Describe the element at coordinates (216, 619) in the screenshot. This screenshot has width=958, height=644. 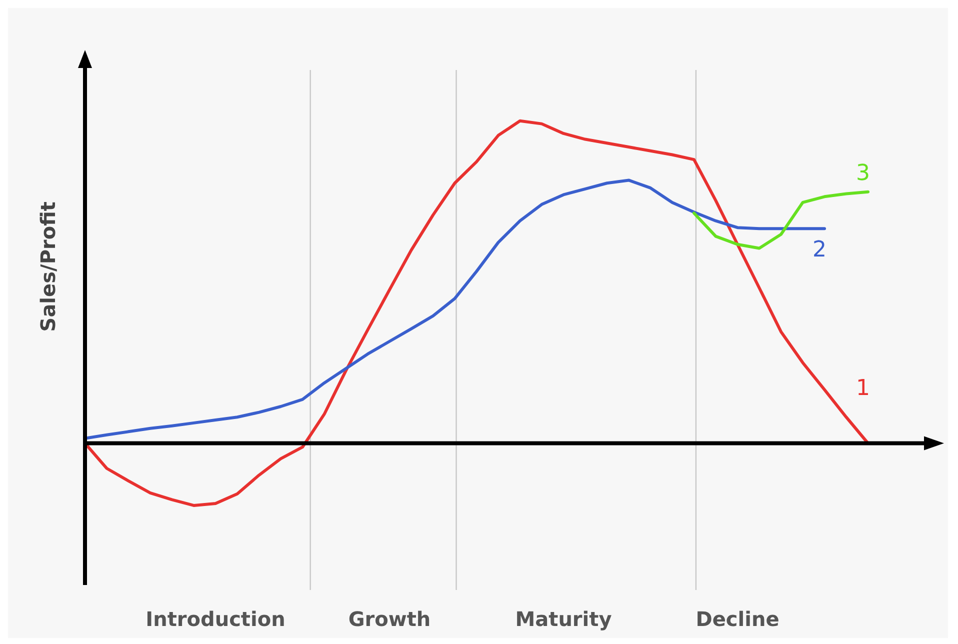
I see `x-tick-label: Introduction` at that location.